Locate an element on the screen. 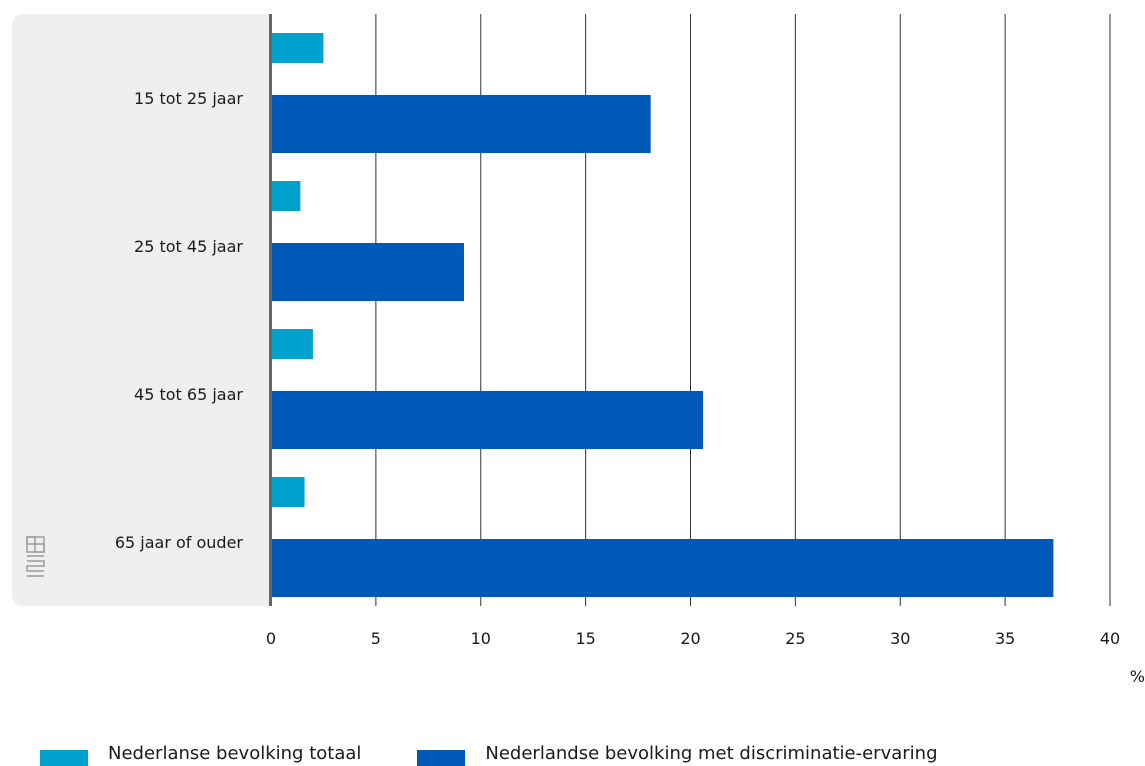  x-tick-label: 0 is located at coordinates (271, 638).